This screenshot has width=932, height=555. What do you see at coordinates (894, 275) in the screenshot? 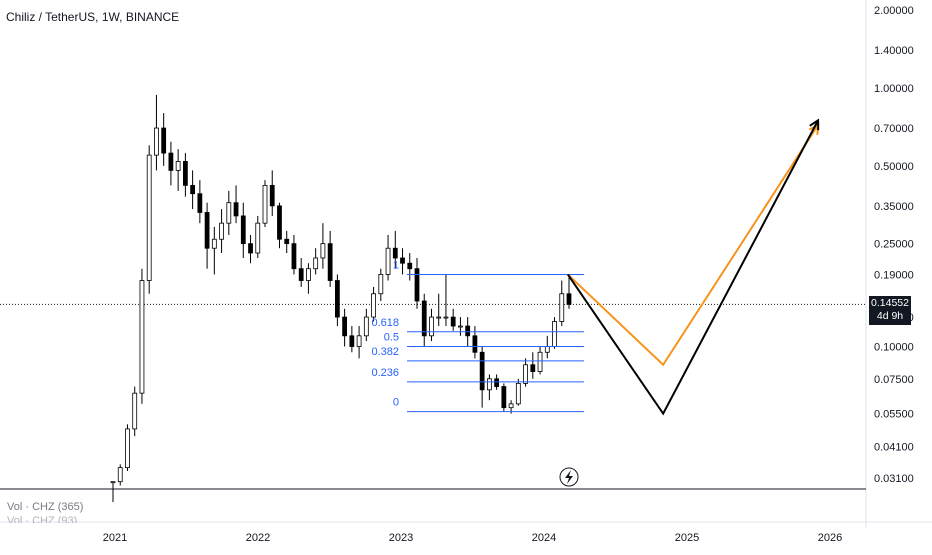
I see `price-tick-label: 0.19000` at bounding box center [894, 275].